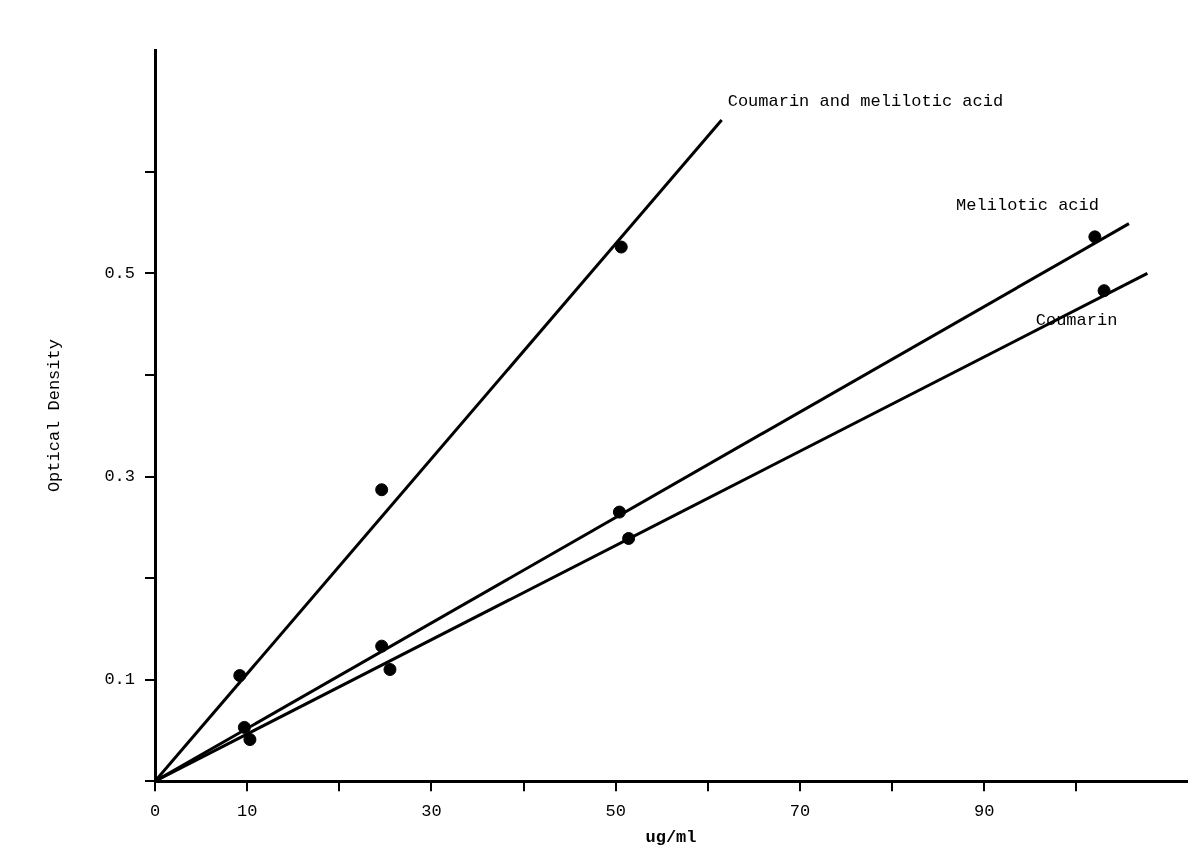  What do you see at coordinates (615, 811) in the screenshot?
I see `x-tick-label: 50` at bounding box center [615, 811].